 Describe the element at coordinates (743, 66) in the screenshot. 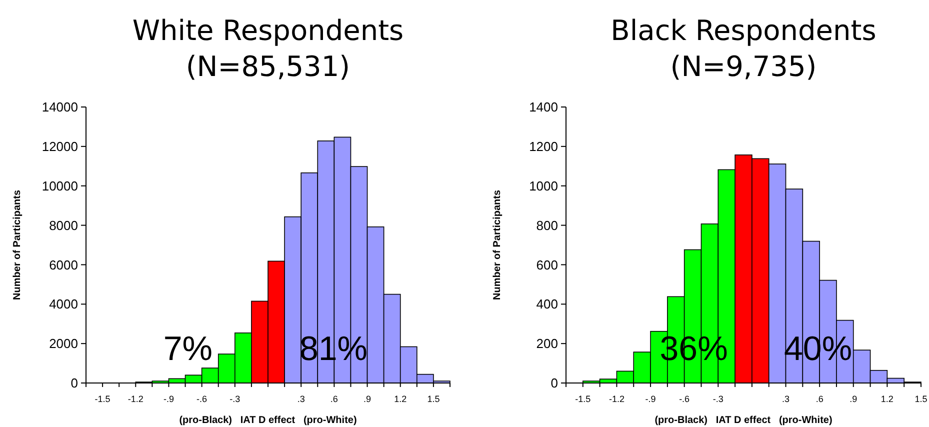

I see `chart-subtitle: (N=9,735)` at that location.